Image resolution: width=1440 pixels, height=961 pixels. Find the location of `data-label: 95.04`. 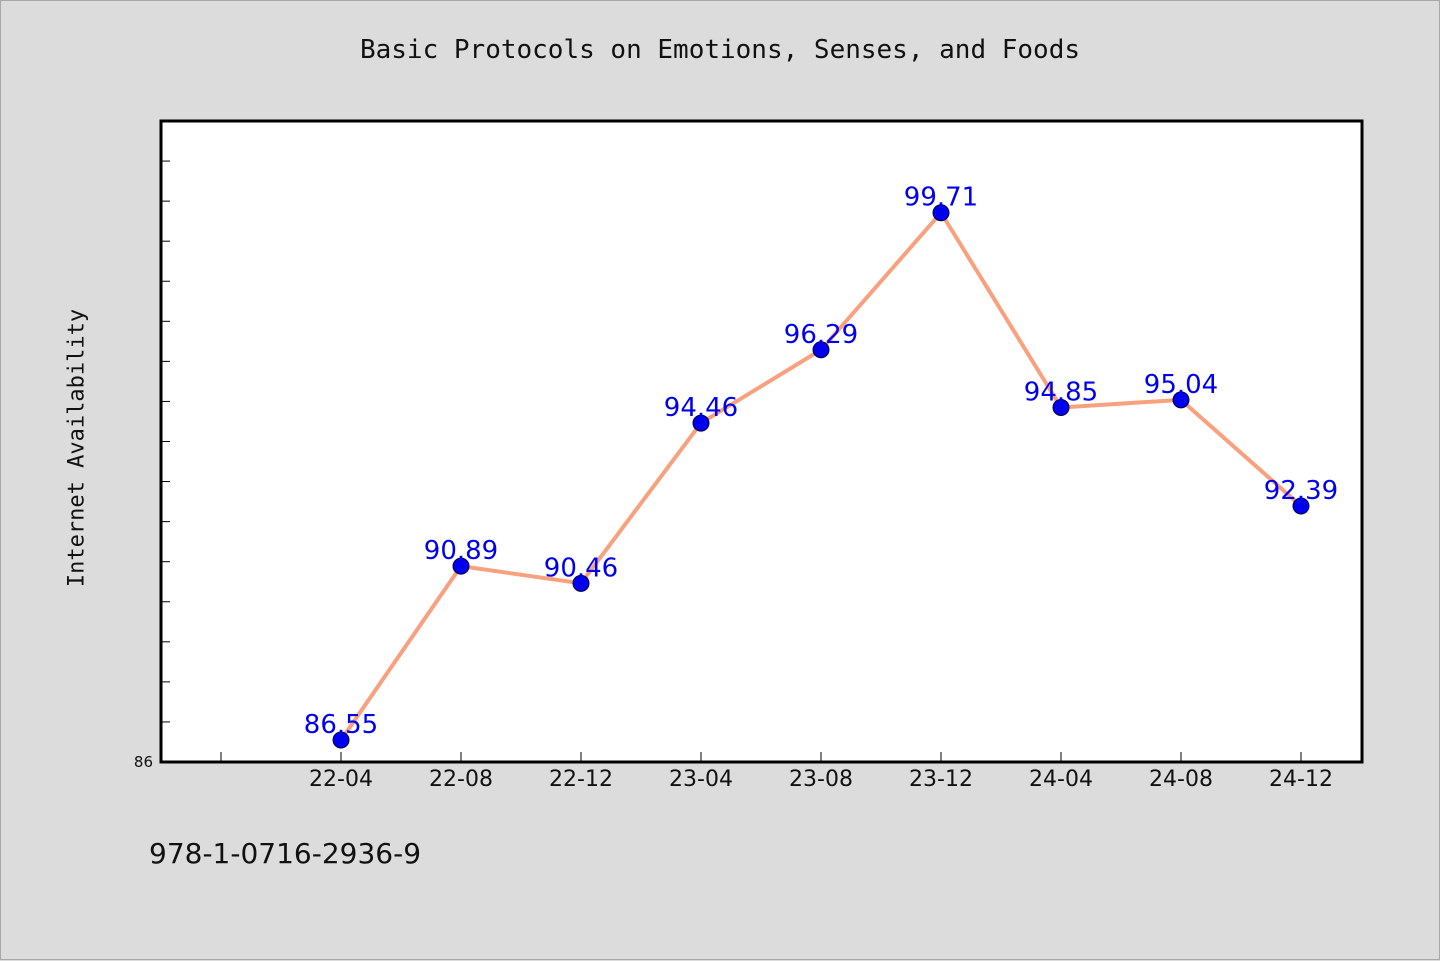

data-label: 95.04 is located at coordinates (1181, 385).